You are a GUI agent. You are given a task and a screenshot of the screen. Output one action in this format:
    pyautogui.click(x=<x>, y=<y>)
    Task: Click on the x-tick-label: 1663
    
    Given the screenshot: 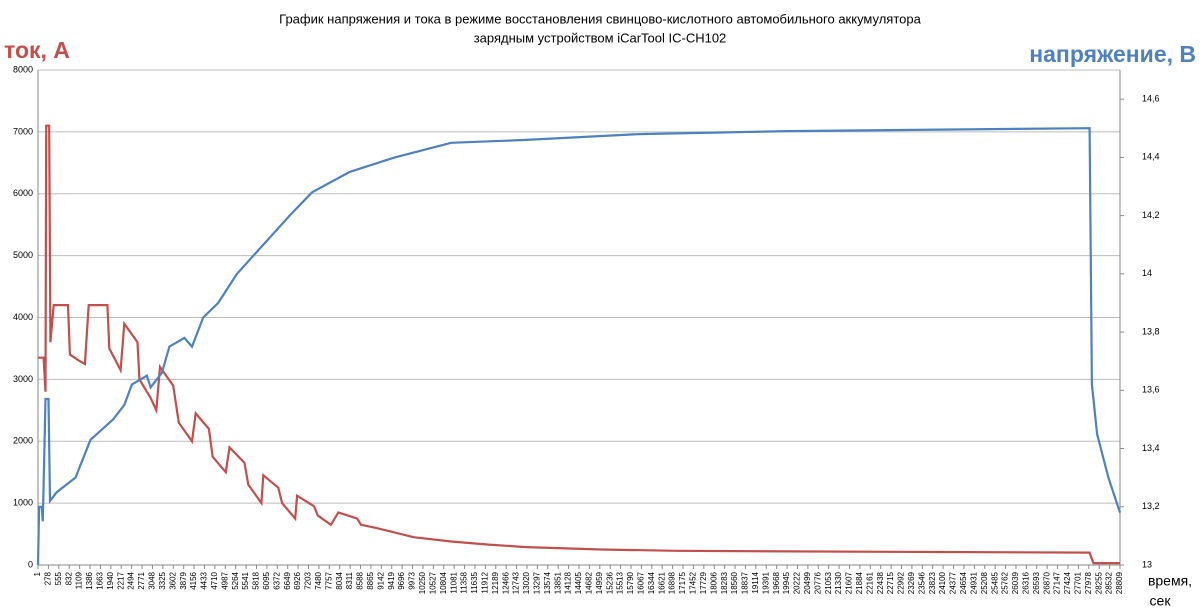 What is the action you would take?
    pyautogui.click(x=100, y=580)
    